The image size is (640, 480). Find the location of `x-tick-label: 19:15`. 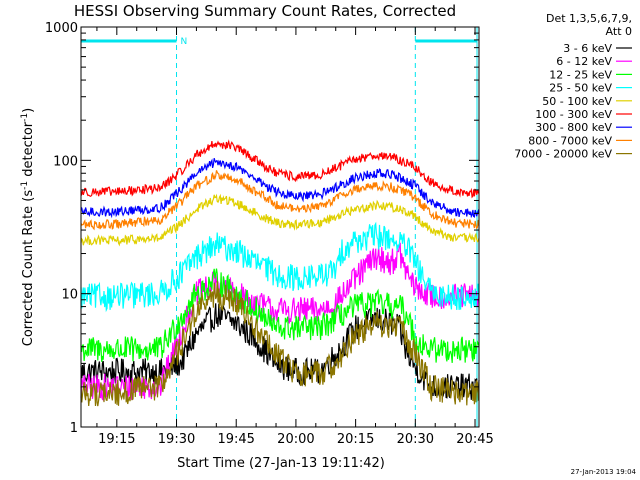

x-tick-label: 19:15 is located at coordinates (116, 439).